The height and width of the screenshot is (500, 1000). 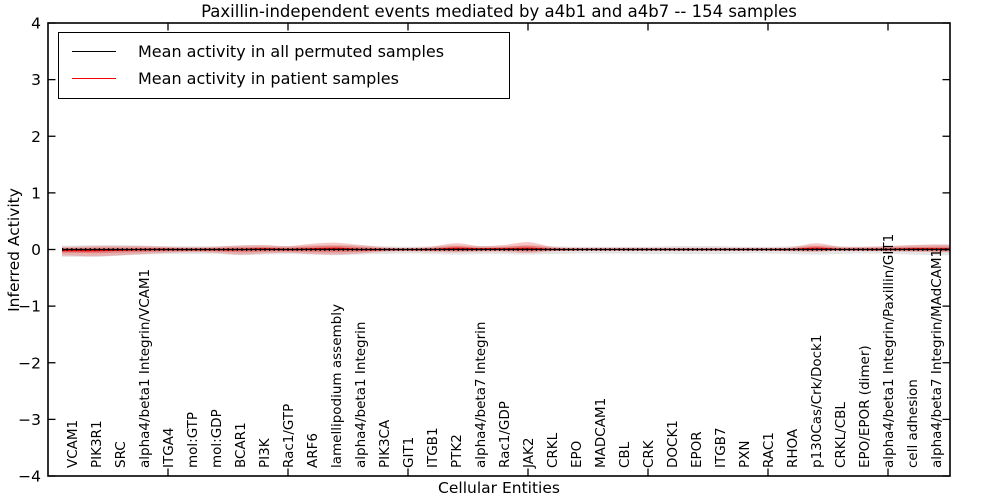 I want to click on band-permuted-samples, so click(x=475, y=250).